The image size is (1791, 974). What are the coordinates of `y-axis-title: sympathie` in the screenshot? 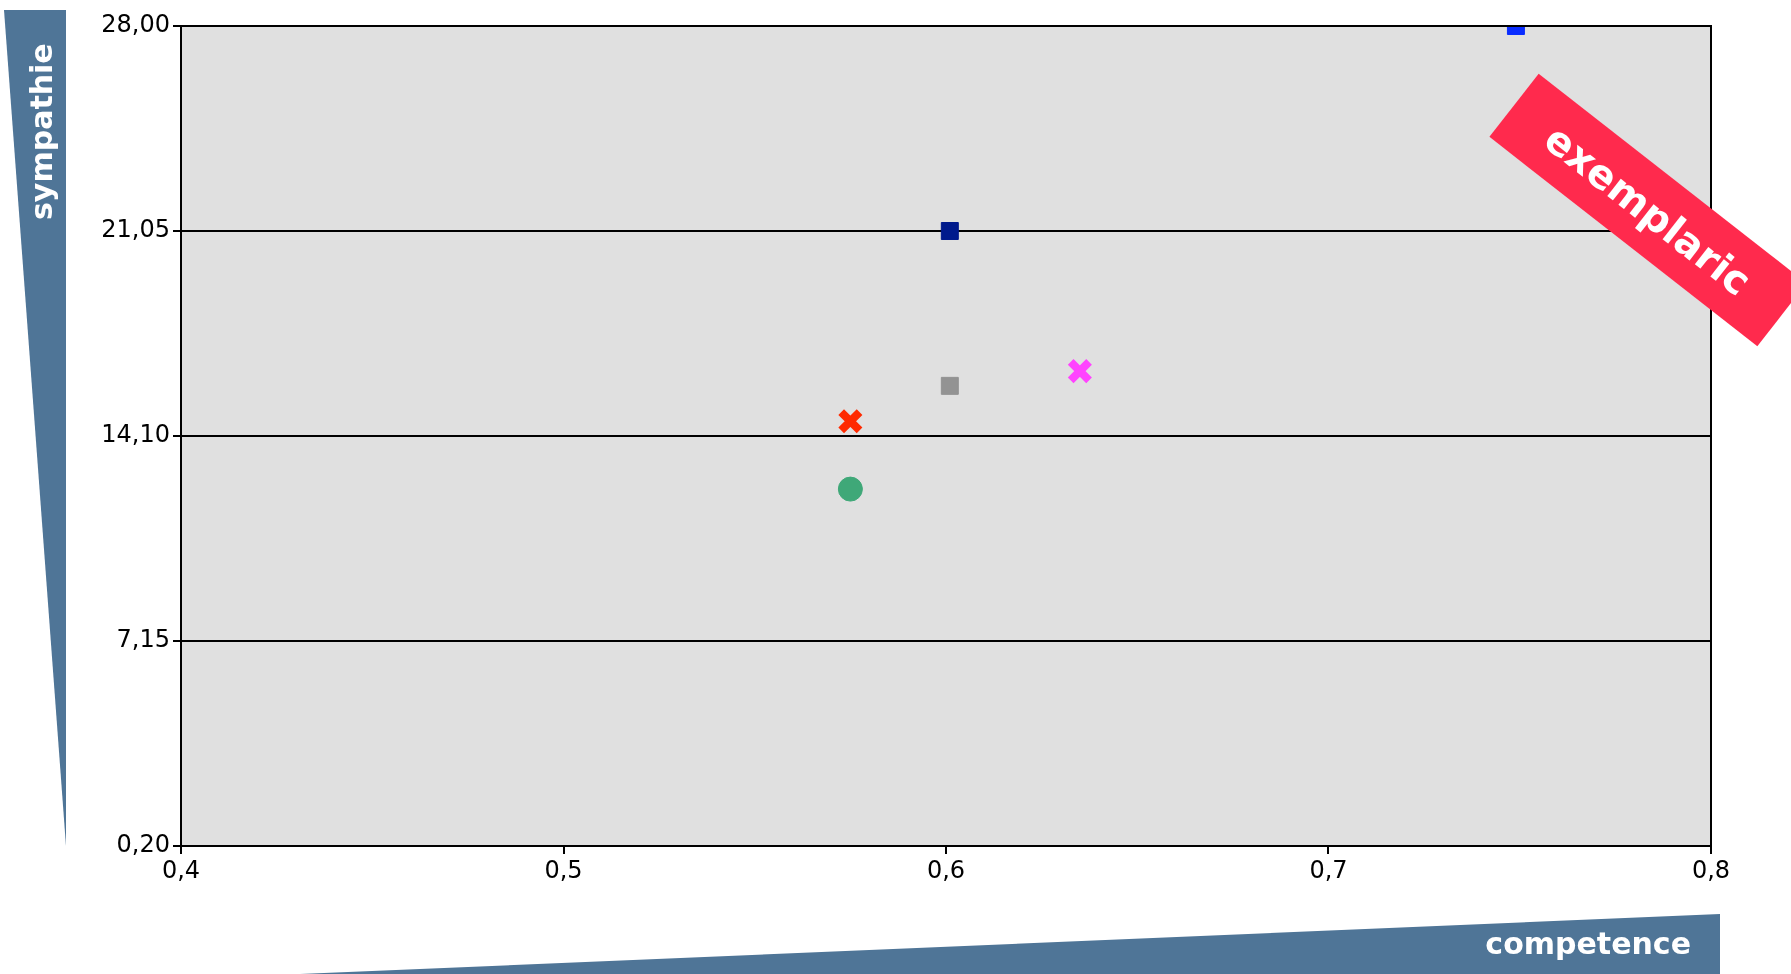 It's located at (41, 131).